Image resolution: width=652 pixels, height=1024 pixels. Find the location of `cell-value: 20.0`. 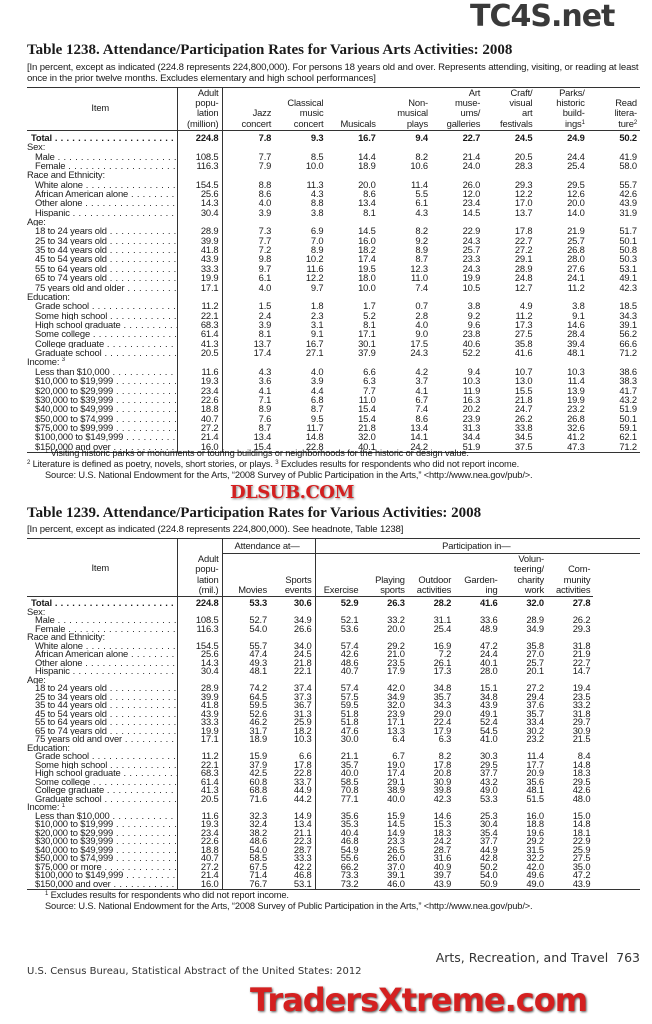

cell-value: 20.0 is located at coordinates (576, 203).